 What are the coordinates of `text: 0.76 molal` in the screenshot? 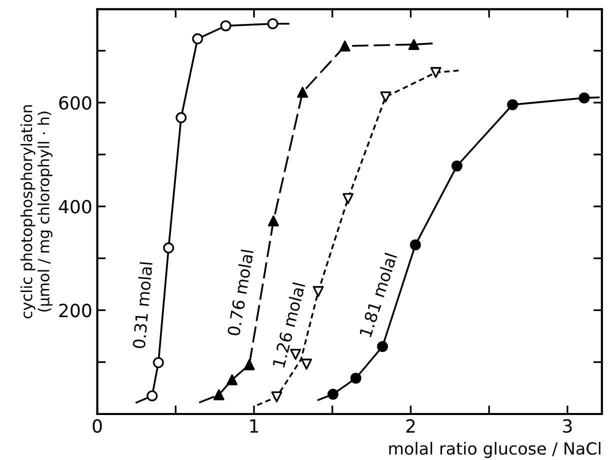 It's located at (240, 292).